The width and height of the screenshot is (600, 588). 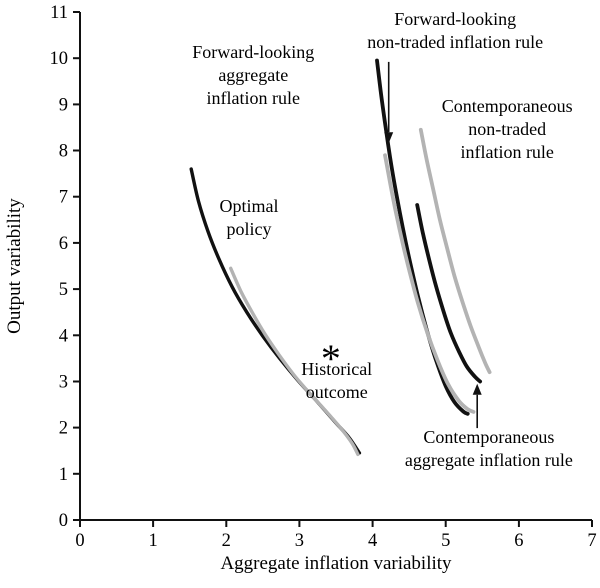 What do you see at coordinates (14, 266) in the screenshot?
I see `y-axis-label: Output variability` at bounding box center [14, 266].